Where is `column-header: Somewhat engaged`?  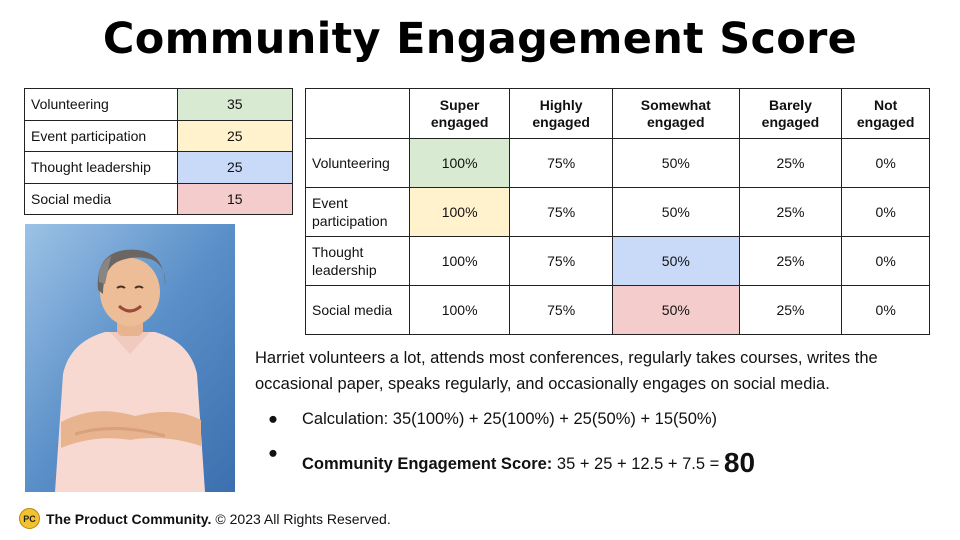 column-header: Somewhat engaged is located at coordinates (676, 113).